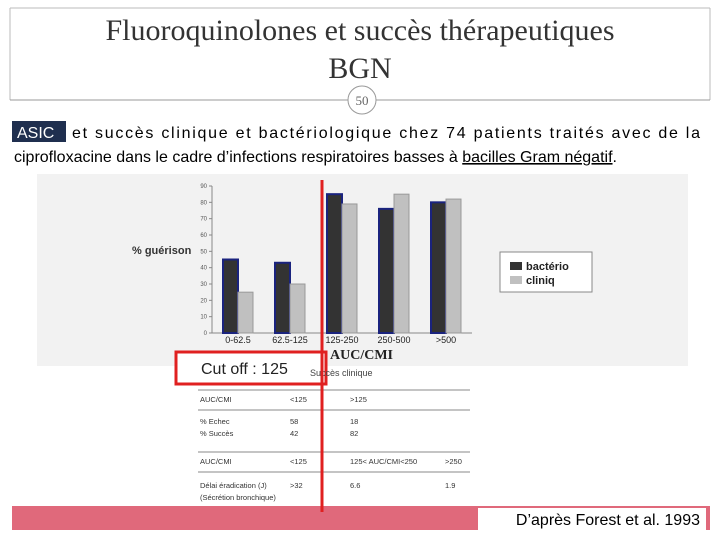 This screenshot has height=540, width=720. Describe the element at coordinates (215, 421) in the screenshot. I see `table-cell: % Echec` at that location.